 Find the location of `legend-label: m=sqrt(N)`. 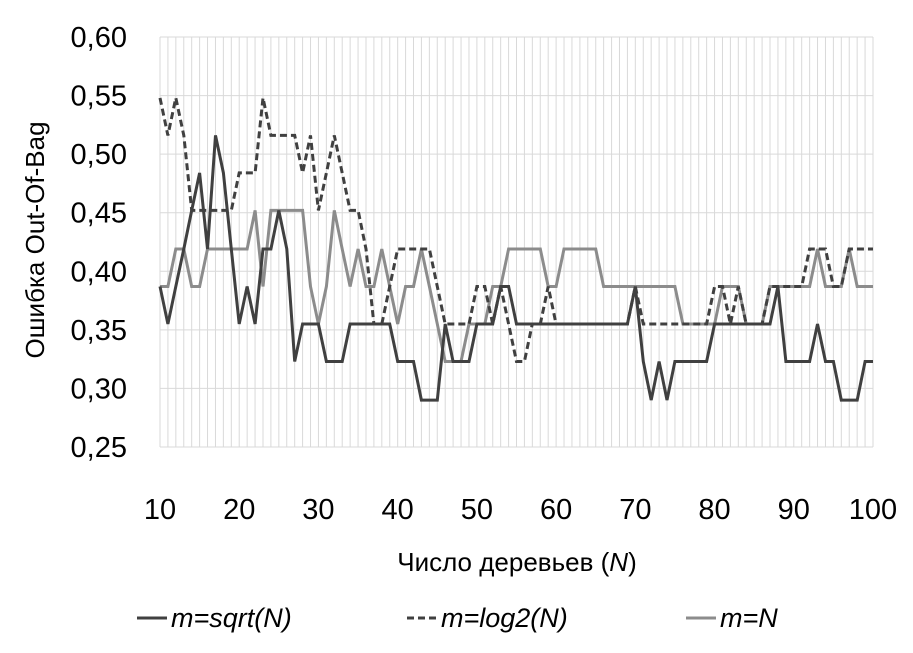

legend-label: m=sqrt(N) is located at coordinates (231, 618).